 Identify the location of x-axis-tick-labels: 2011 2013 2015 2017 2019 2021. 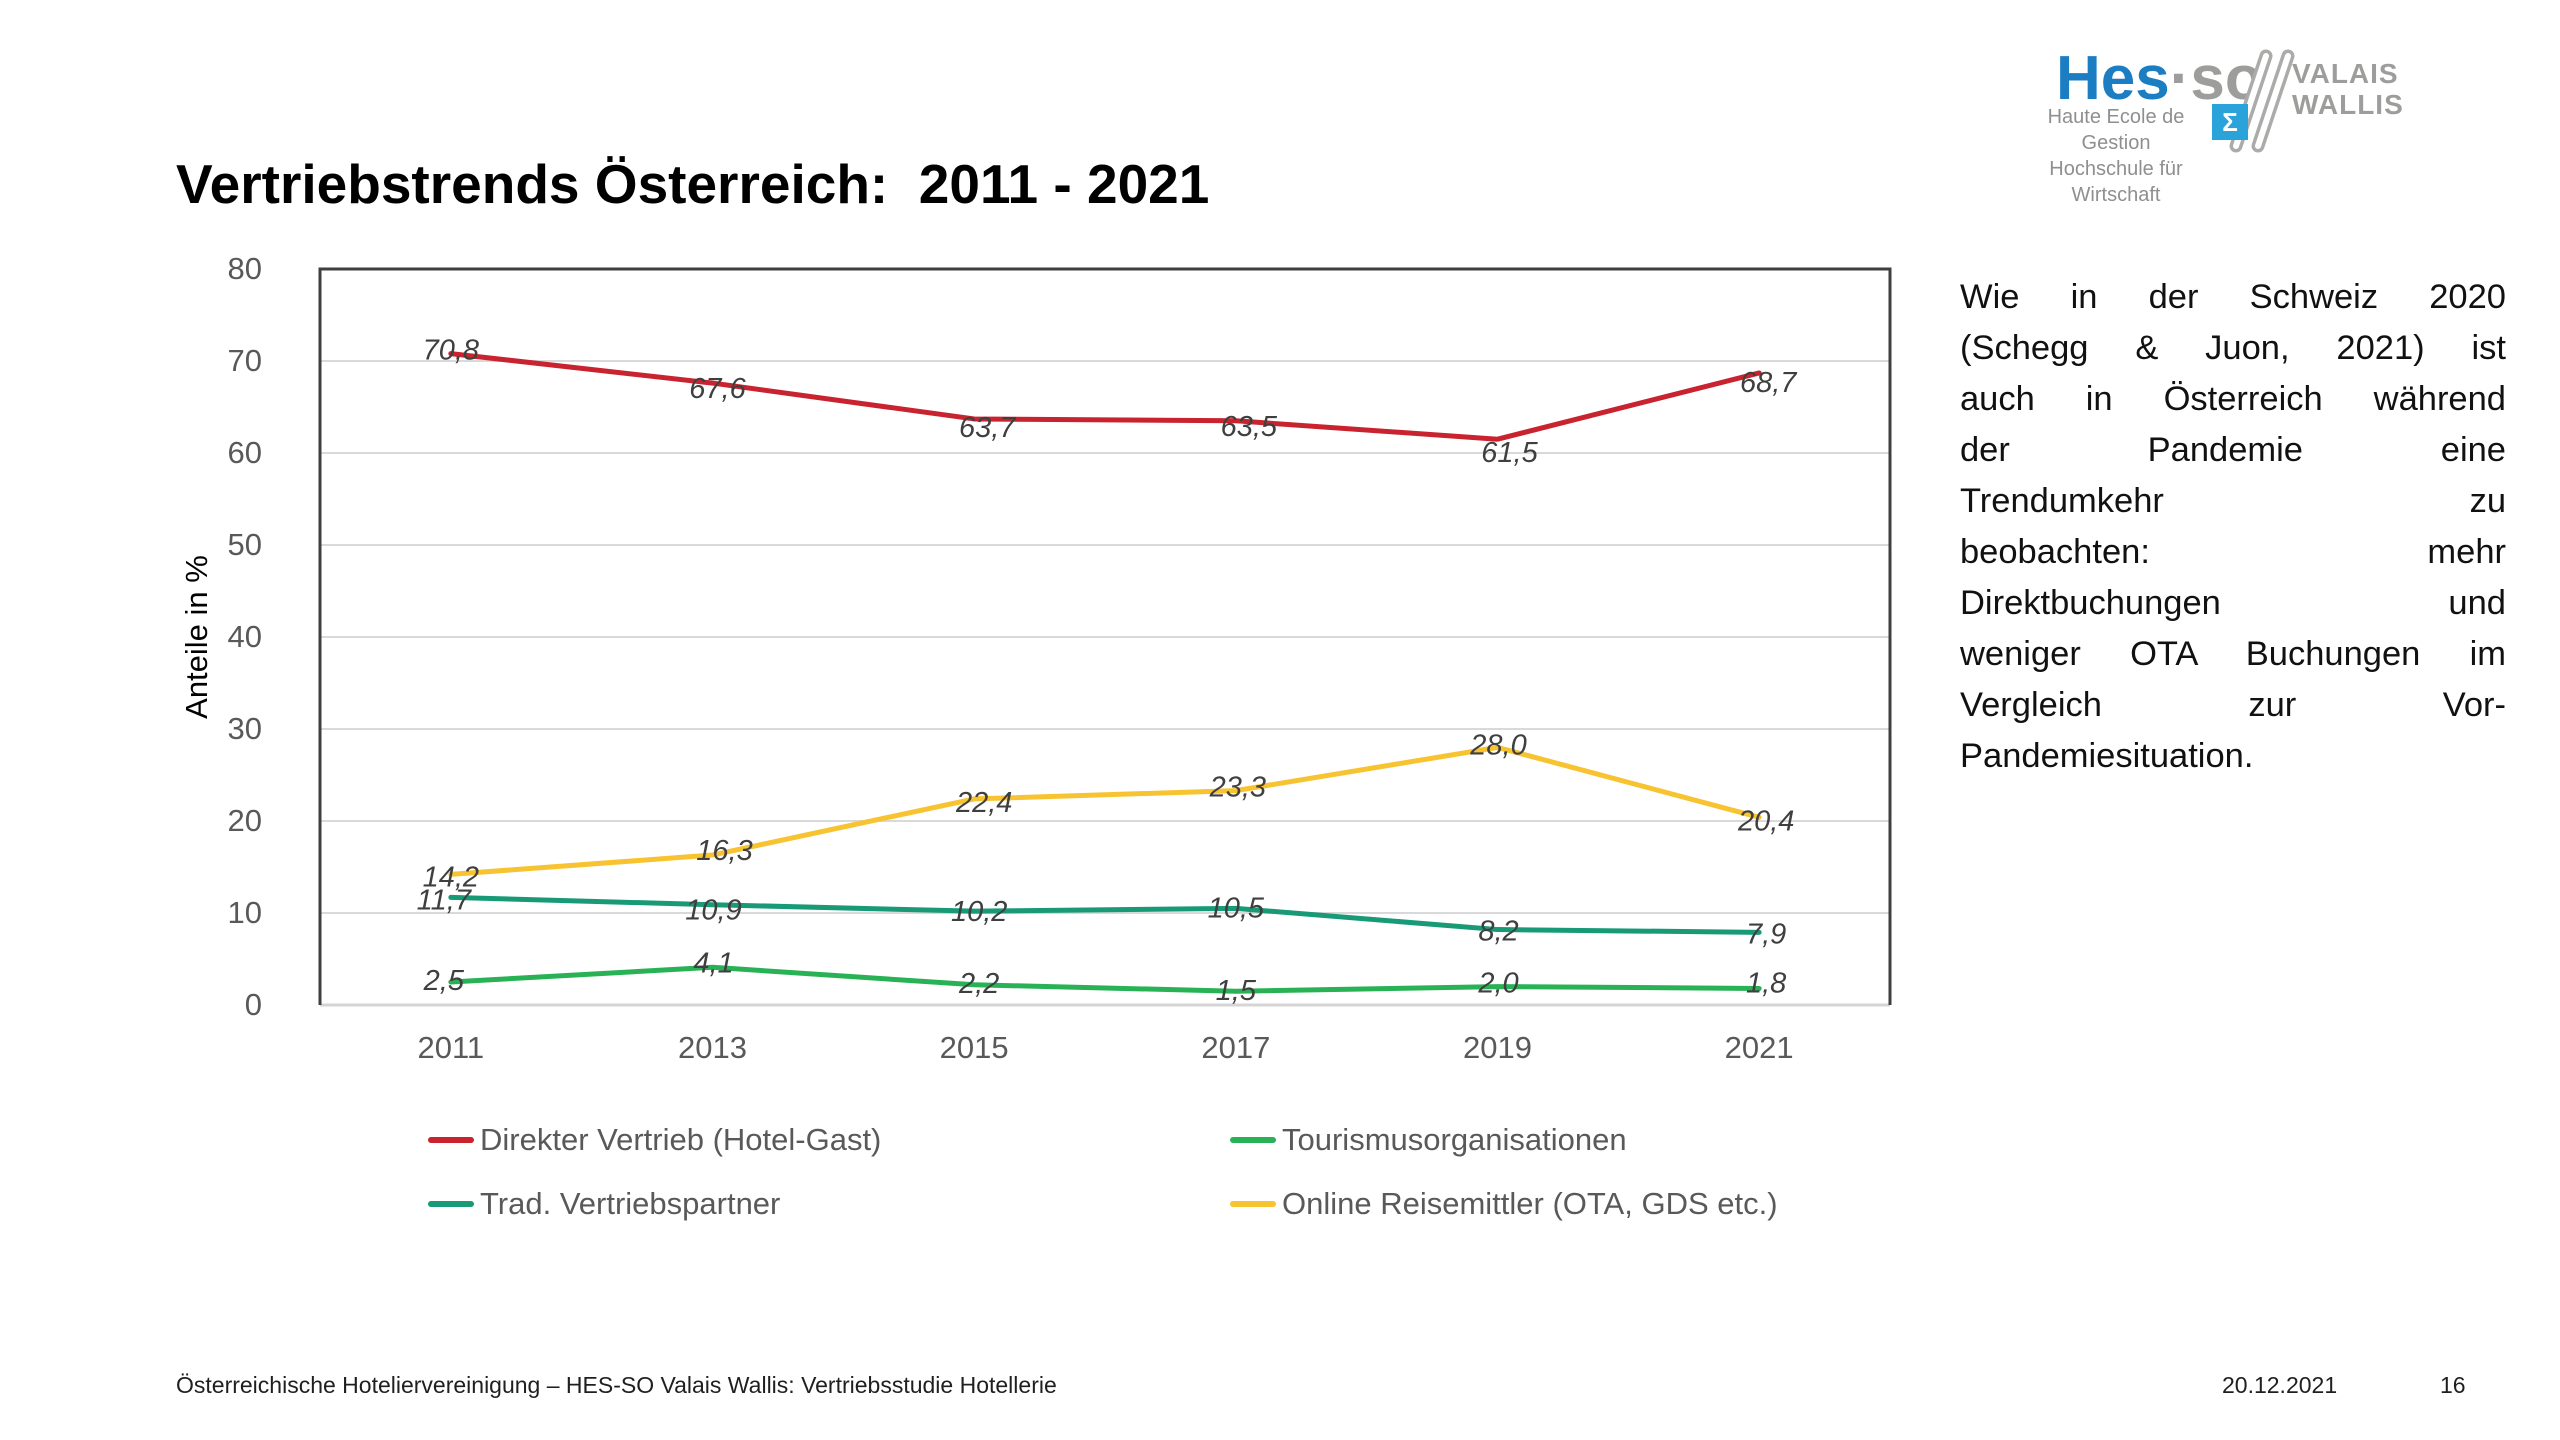
(1105, 1047).